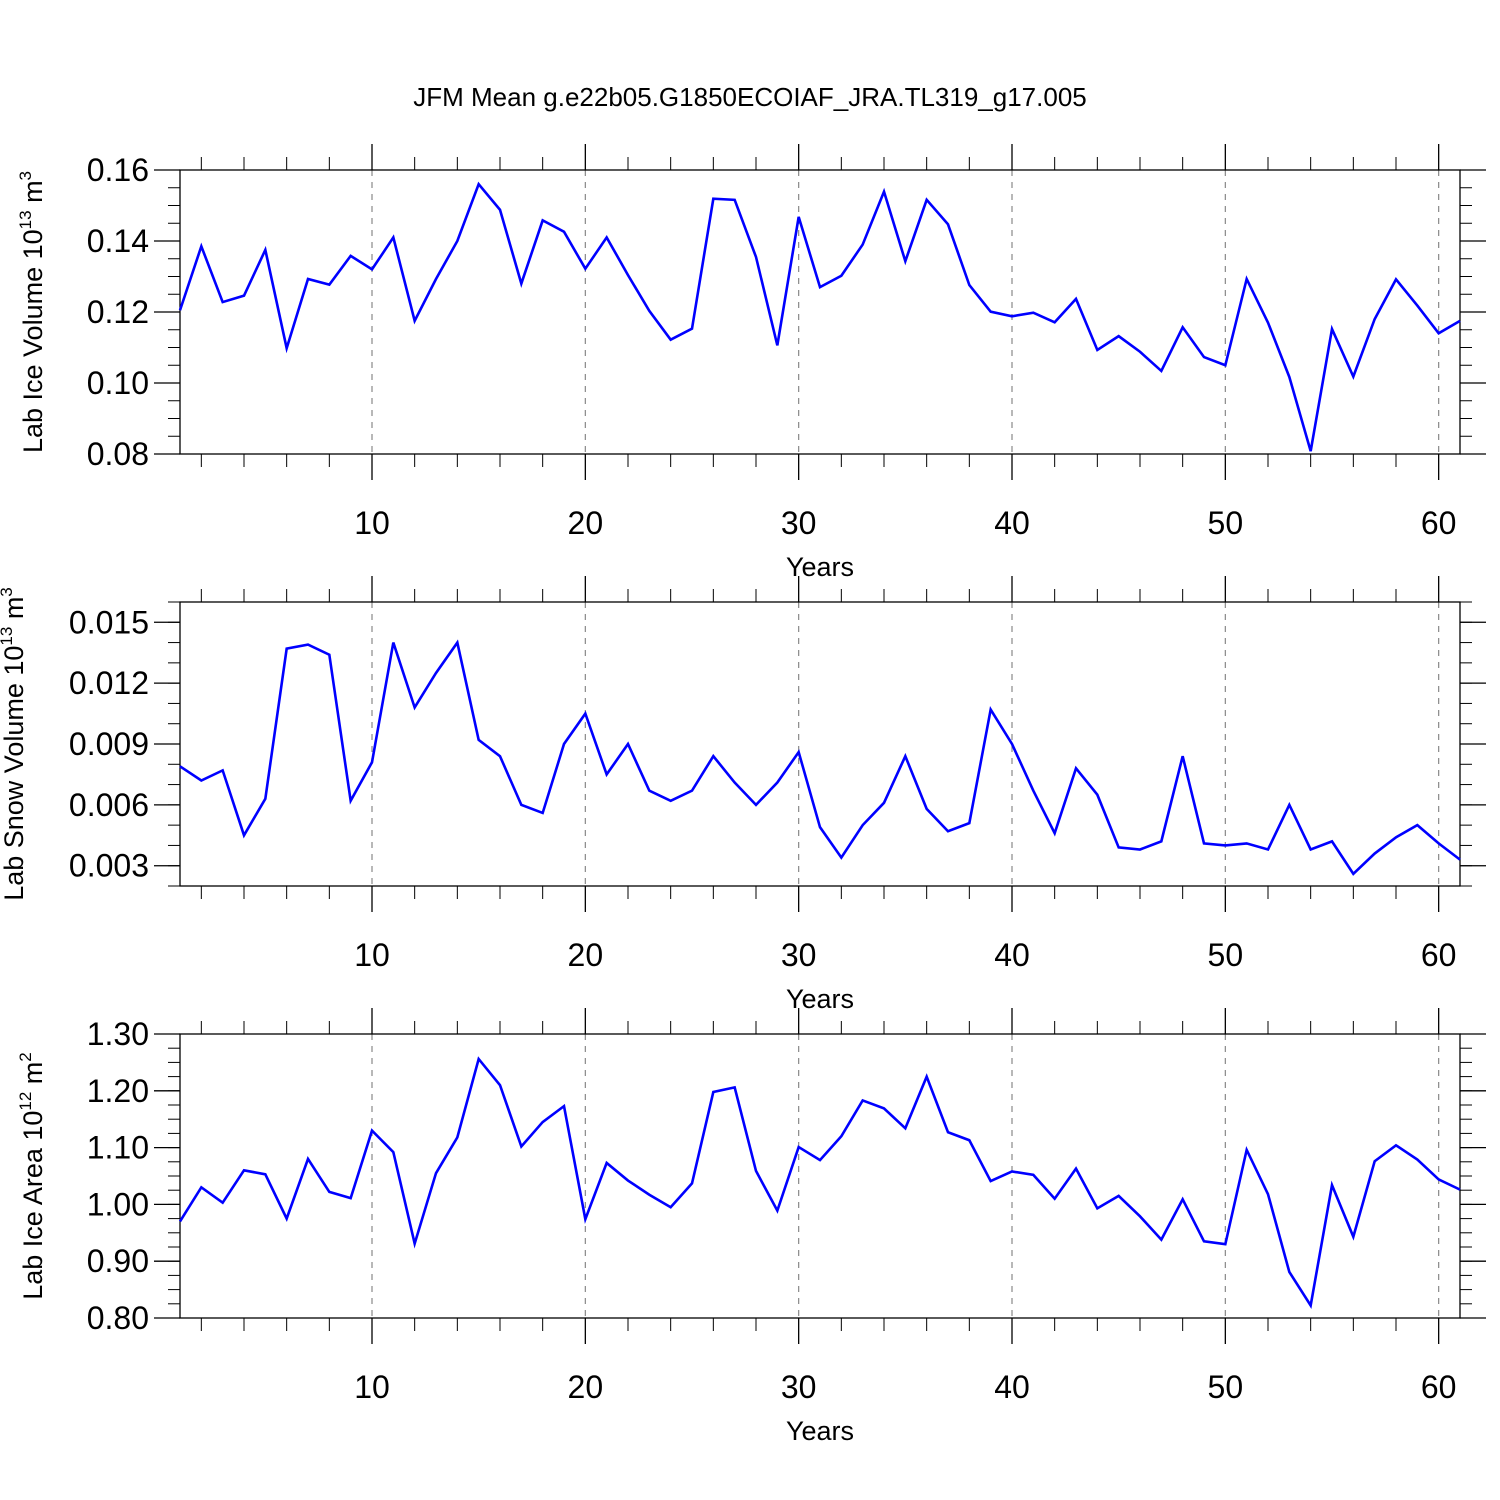  I want to click on snow-volume-y-axis-label: Lab Snow Volume 1013 m3, so click(14, 744).